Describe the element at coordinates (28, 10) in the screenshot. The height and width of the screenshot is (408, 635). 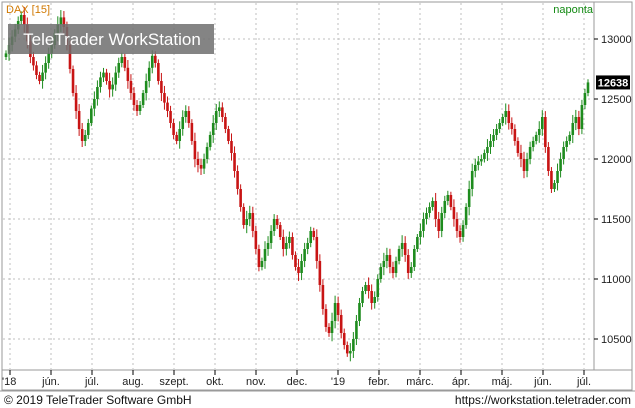
I see `symbol-label: DAX [15]` at that location.